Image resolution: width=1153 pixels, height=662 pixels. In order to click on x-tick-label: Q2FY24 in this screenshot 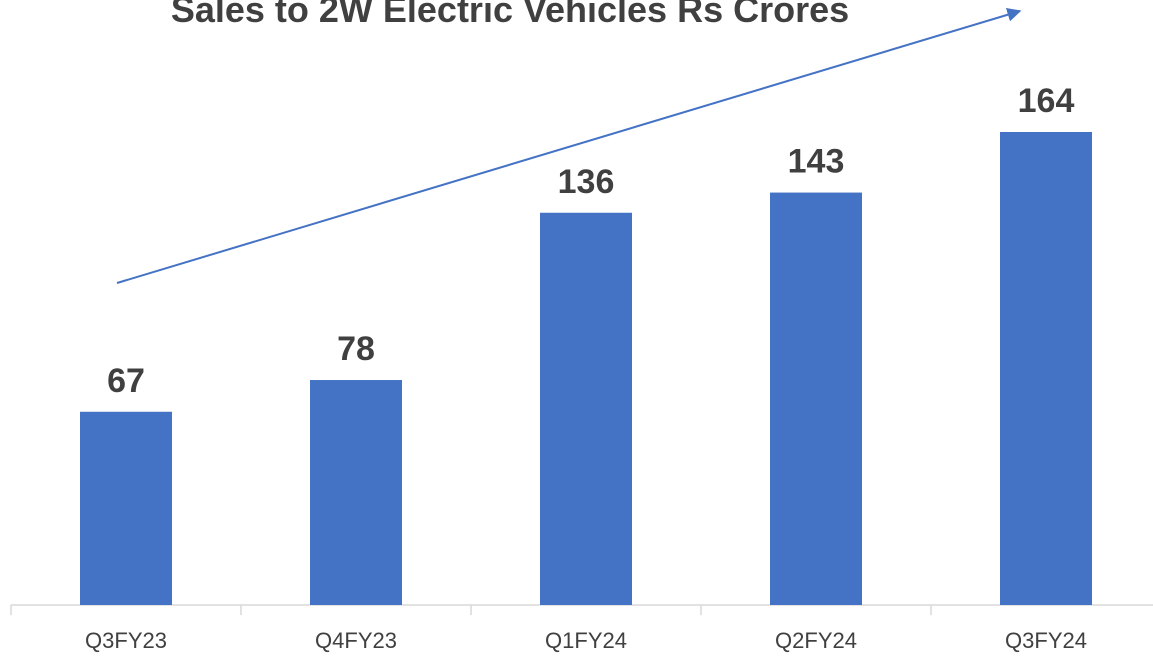, I will do `click(816, 640)`.